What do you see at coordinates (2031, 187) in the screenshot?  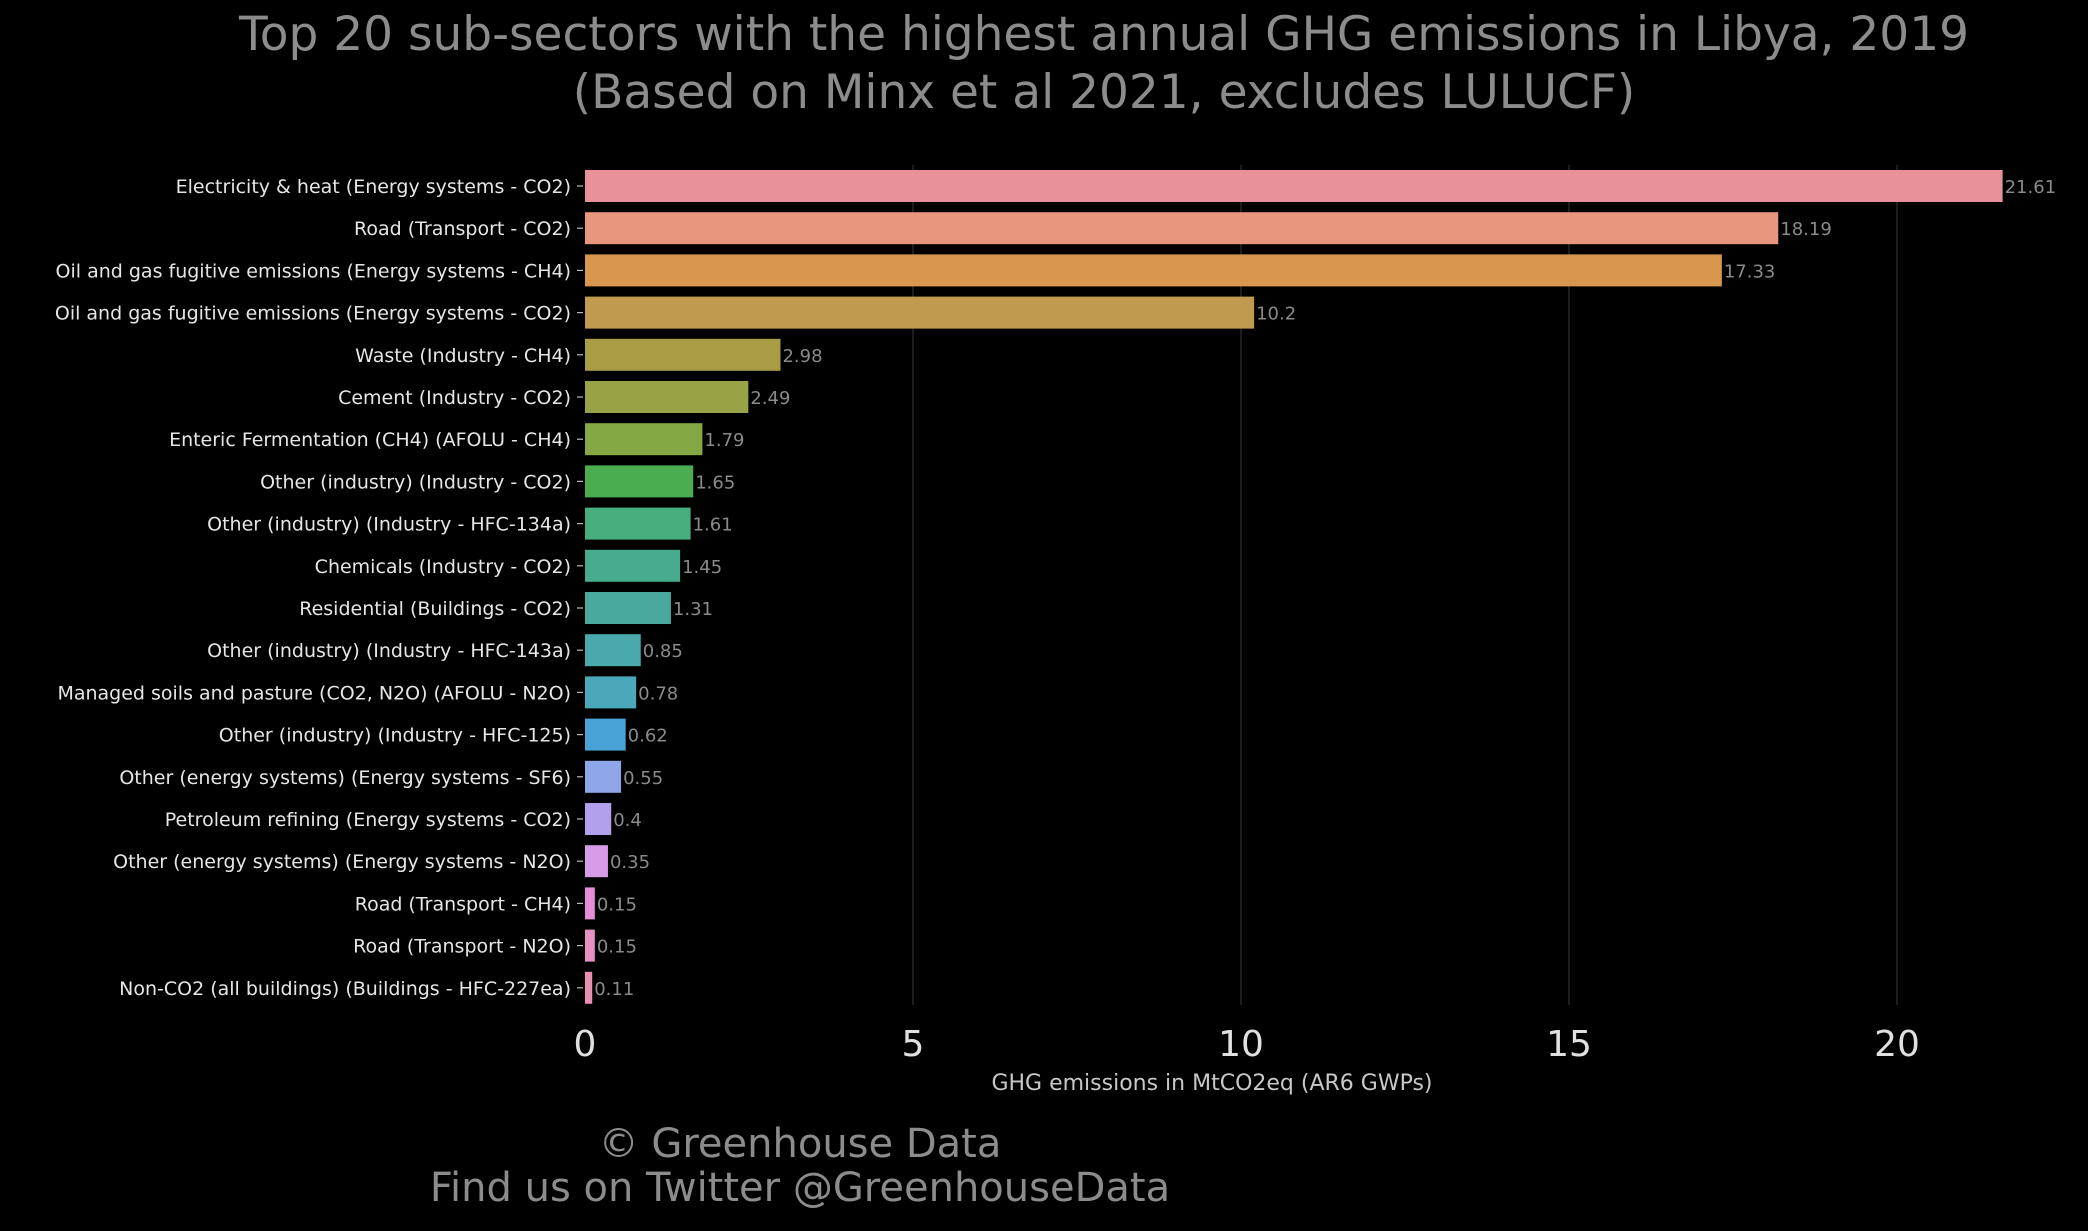 I see `value-label: 21.61` at bounding box center [2031, 187].